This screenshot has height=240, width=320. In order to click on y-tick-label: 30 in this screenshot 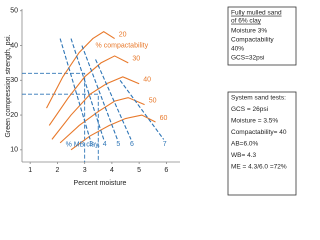, I will do `click(14, 80)`.